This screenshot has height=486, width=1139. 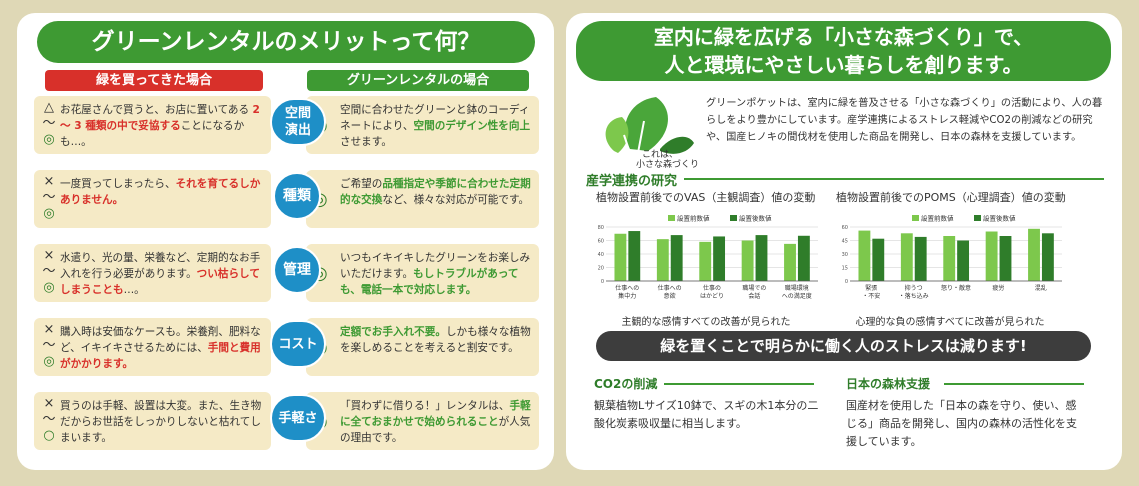 What do you see at coordinates (298, 418) in the screenshot?
I see `category-badge: 手軽さ` at bounding box center [298, 418].